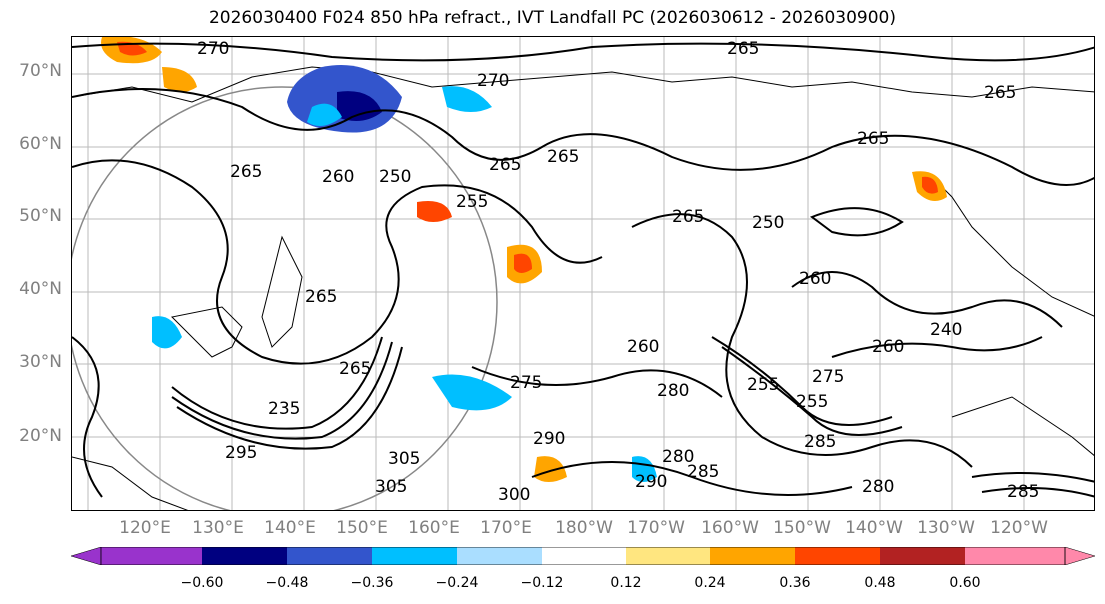  Describe the element at coordinates (241, 453) in the screenshot. I see `contour-label: 295` at that location.